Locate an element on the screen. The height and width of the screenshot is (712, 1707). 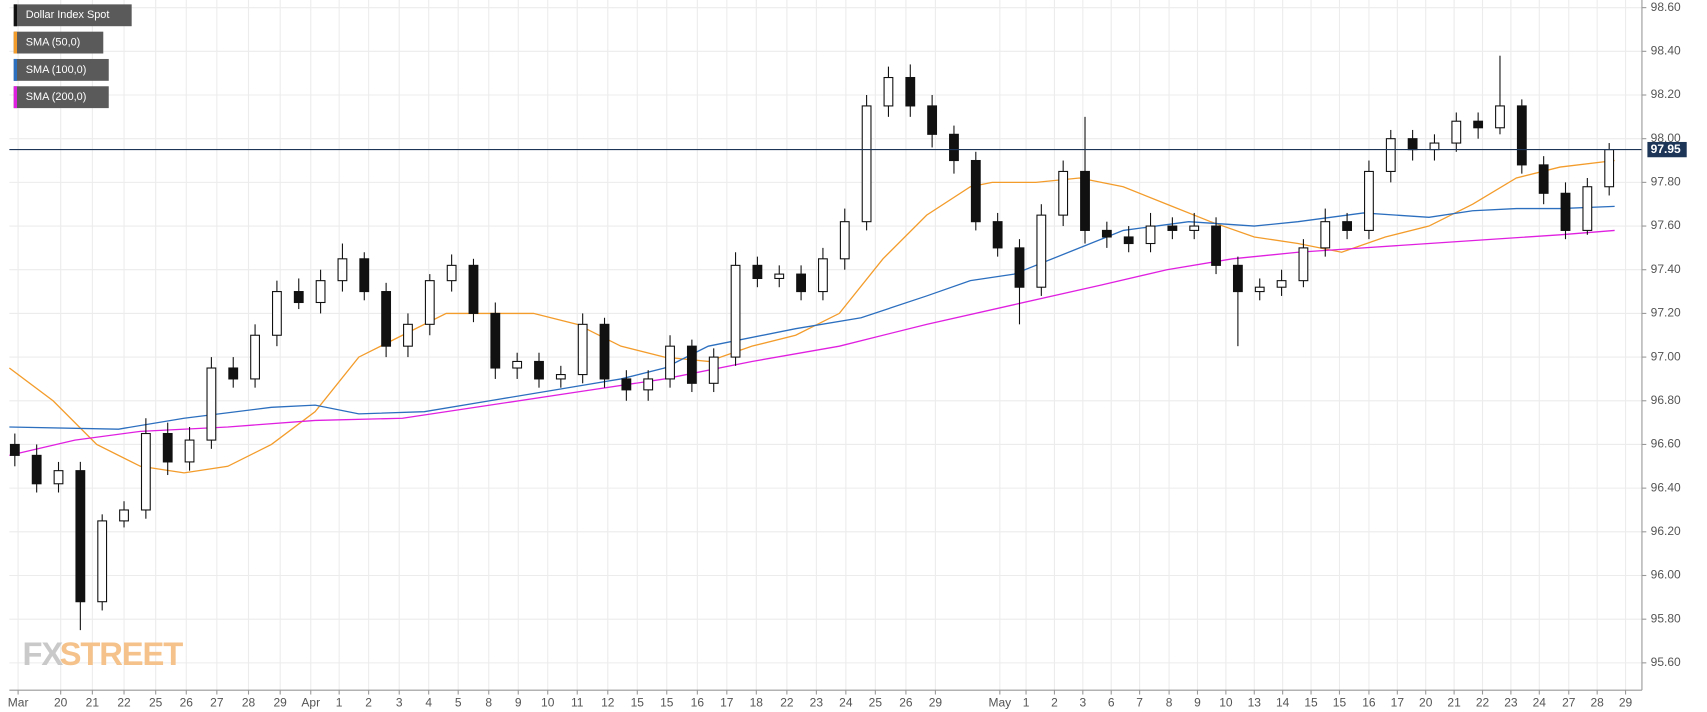
watermark: FX STREET is located at coordinates (103, 653).